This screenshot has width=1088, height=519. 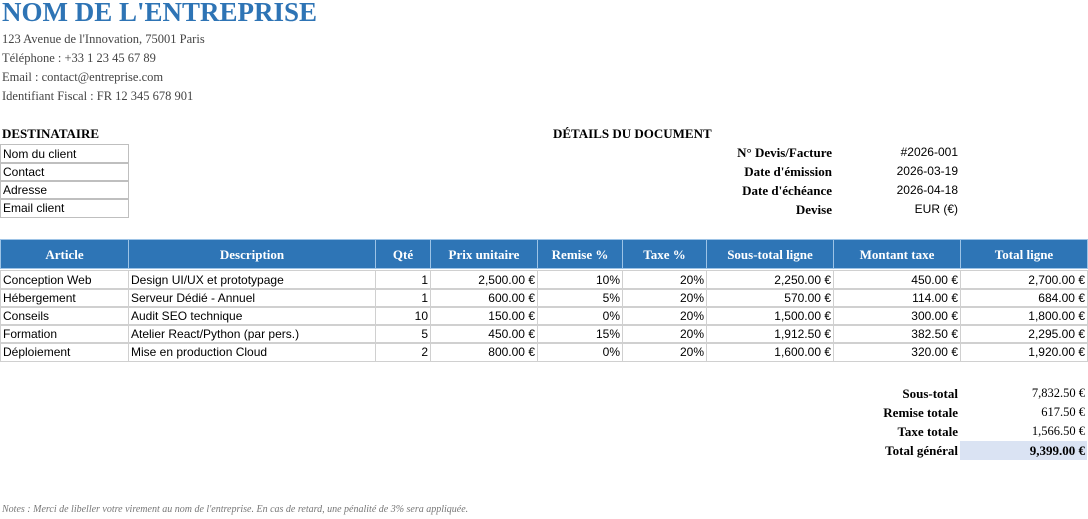 I want to click on table-cell: 5%, so click(x=580, y=298).